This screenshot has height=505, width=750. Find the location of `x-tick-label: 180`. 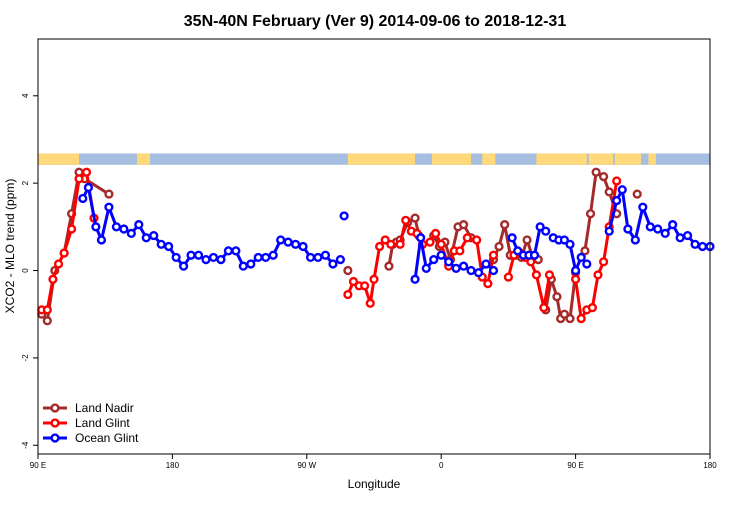

x-tick-label: 180 is located at coordinates (710, 465).